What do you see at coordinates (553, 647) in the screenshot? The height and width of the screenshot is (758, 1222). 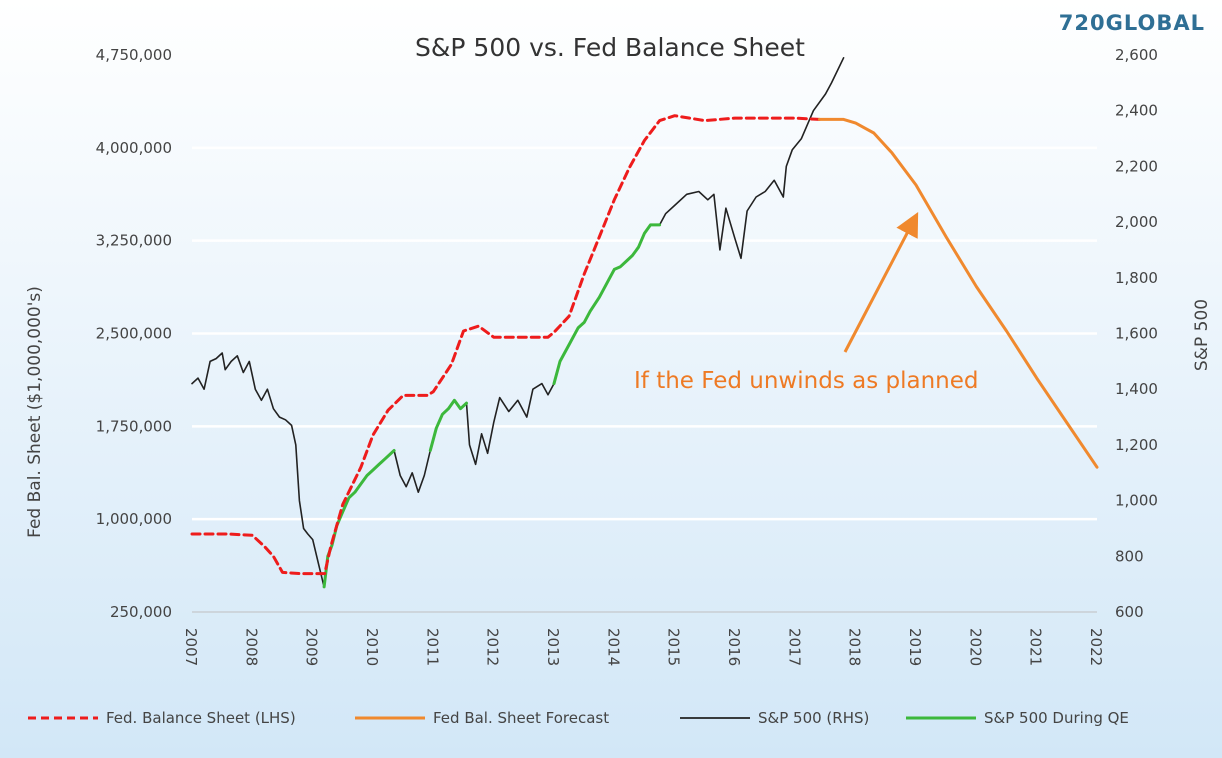 I see `x-tick-label: 2013` at bounding box center [553, 647].